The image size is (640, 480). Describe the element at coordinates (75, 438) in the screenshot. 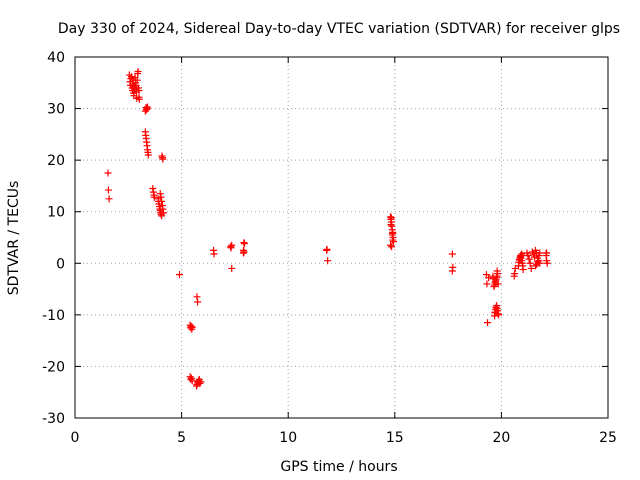

I see `x-tick-label: 0` at that location.